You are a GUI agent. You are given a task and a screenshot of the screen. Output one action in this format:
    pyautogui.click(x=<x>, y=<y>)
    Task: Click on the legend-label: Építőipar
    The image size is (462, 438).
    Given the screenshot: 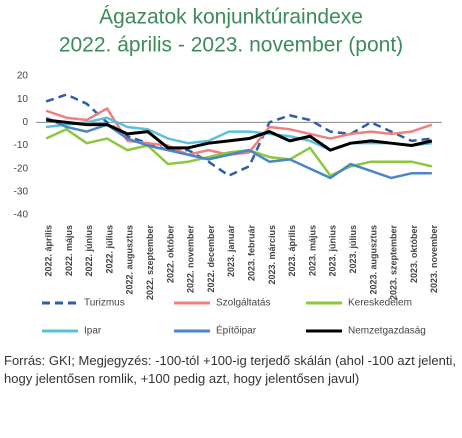 What is the action you would take?
    pyautogui.click(x=236, y=330)
    